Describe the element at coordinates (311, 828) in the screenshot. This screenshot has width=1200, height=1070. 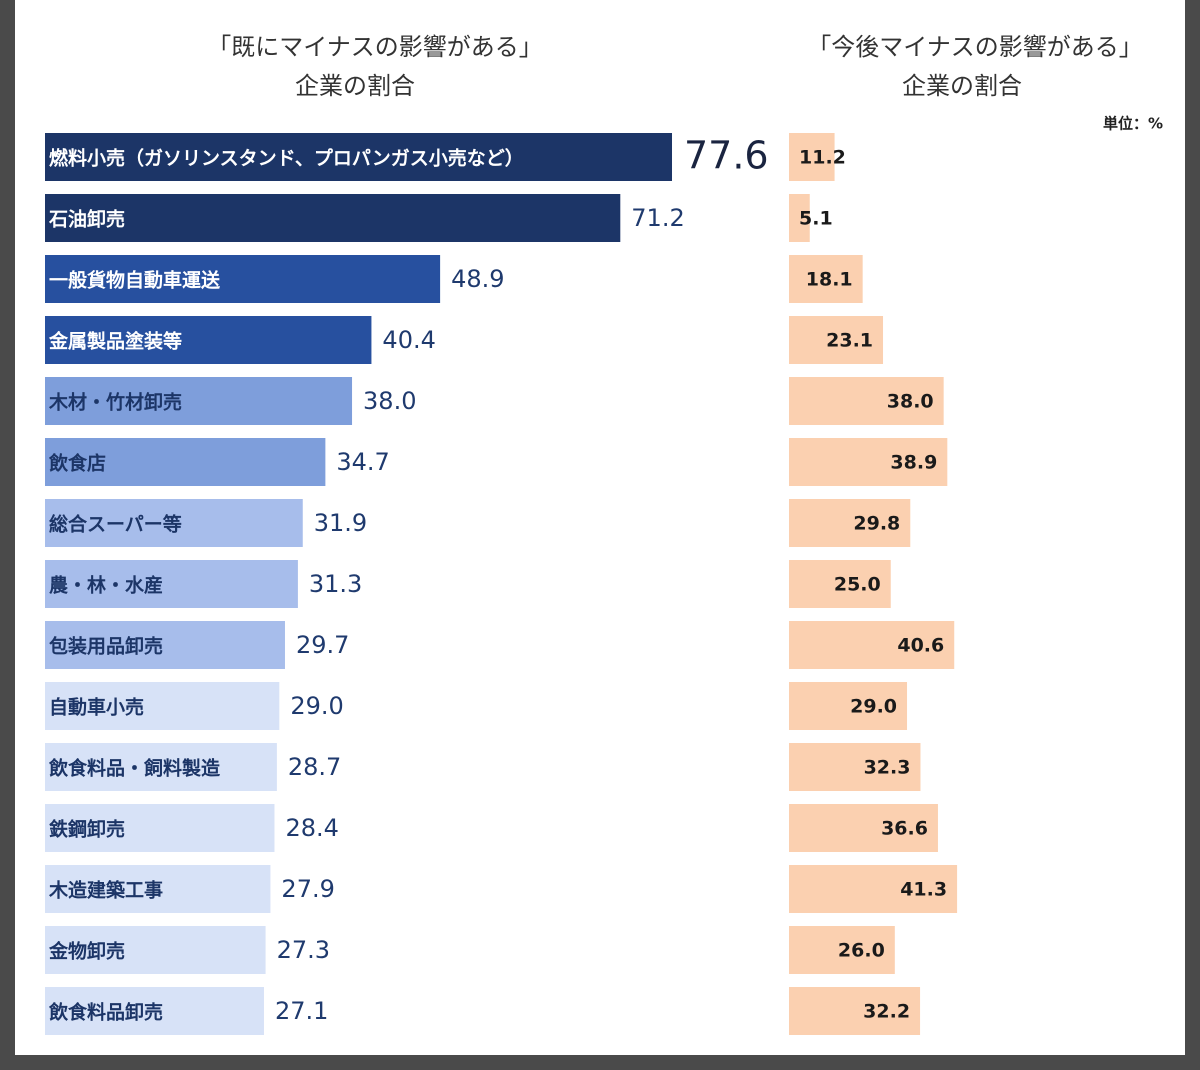
I see `value-label: 28.4` at that location.